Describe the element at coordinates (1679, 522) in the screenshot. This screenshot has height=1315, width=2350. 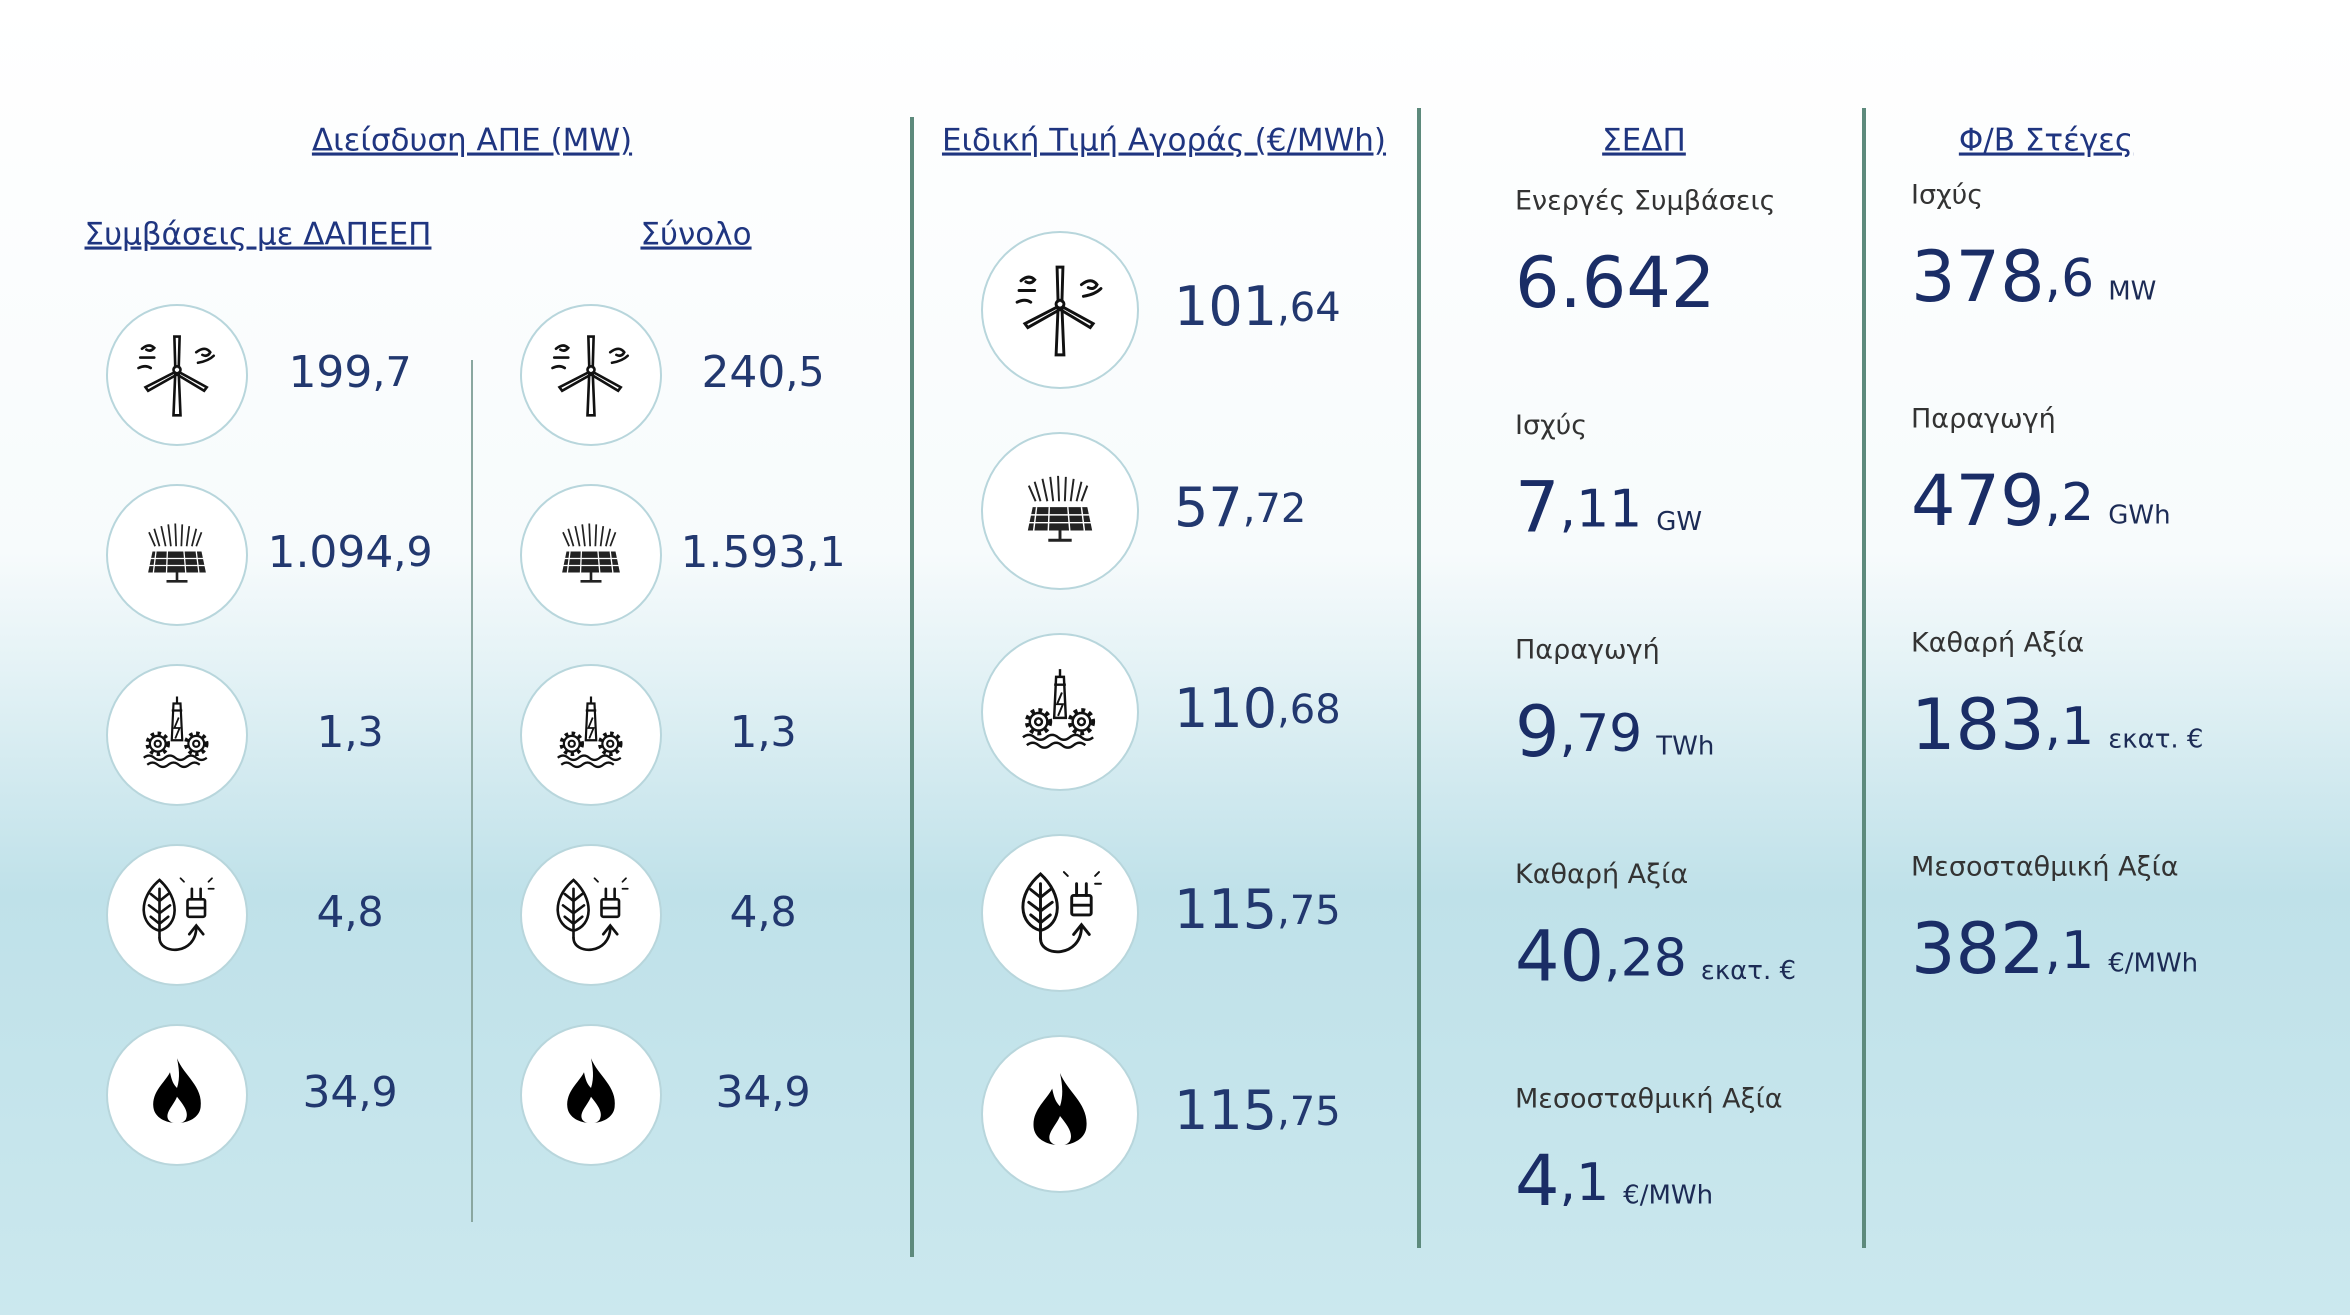
I see `stat-unit: GW` at that location.